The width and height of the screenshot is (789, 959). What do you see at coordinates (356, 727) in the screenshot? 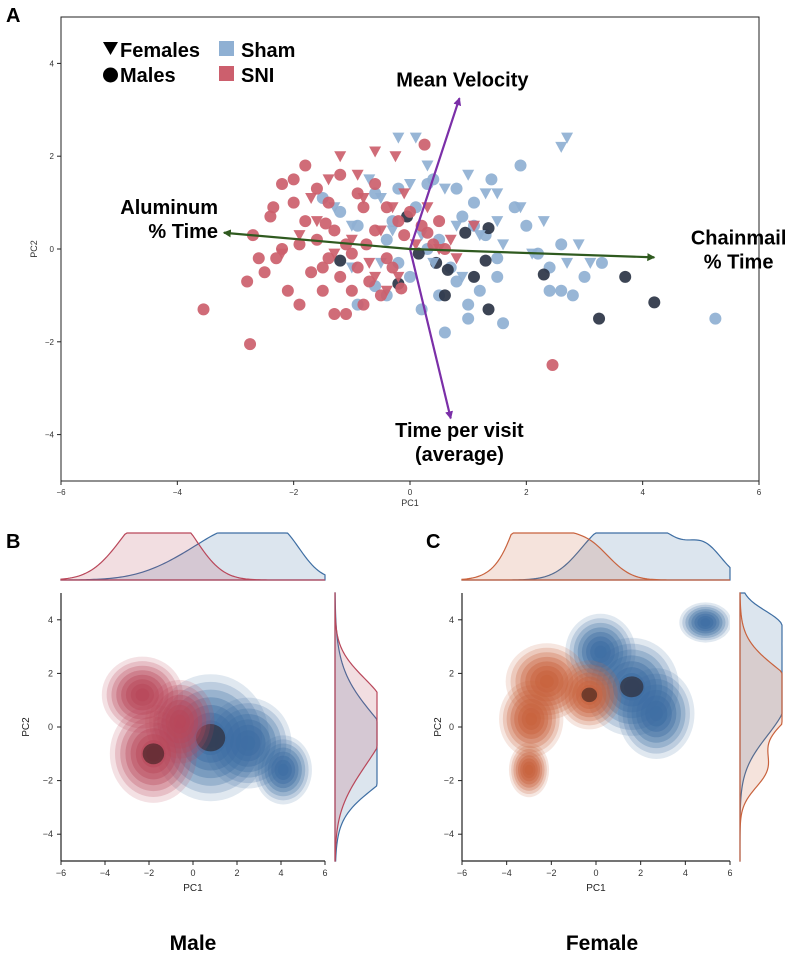
I see `panel-b-marginal-y` at bounding box center [356, 727].